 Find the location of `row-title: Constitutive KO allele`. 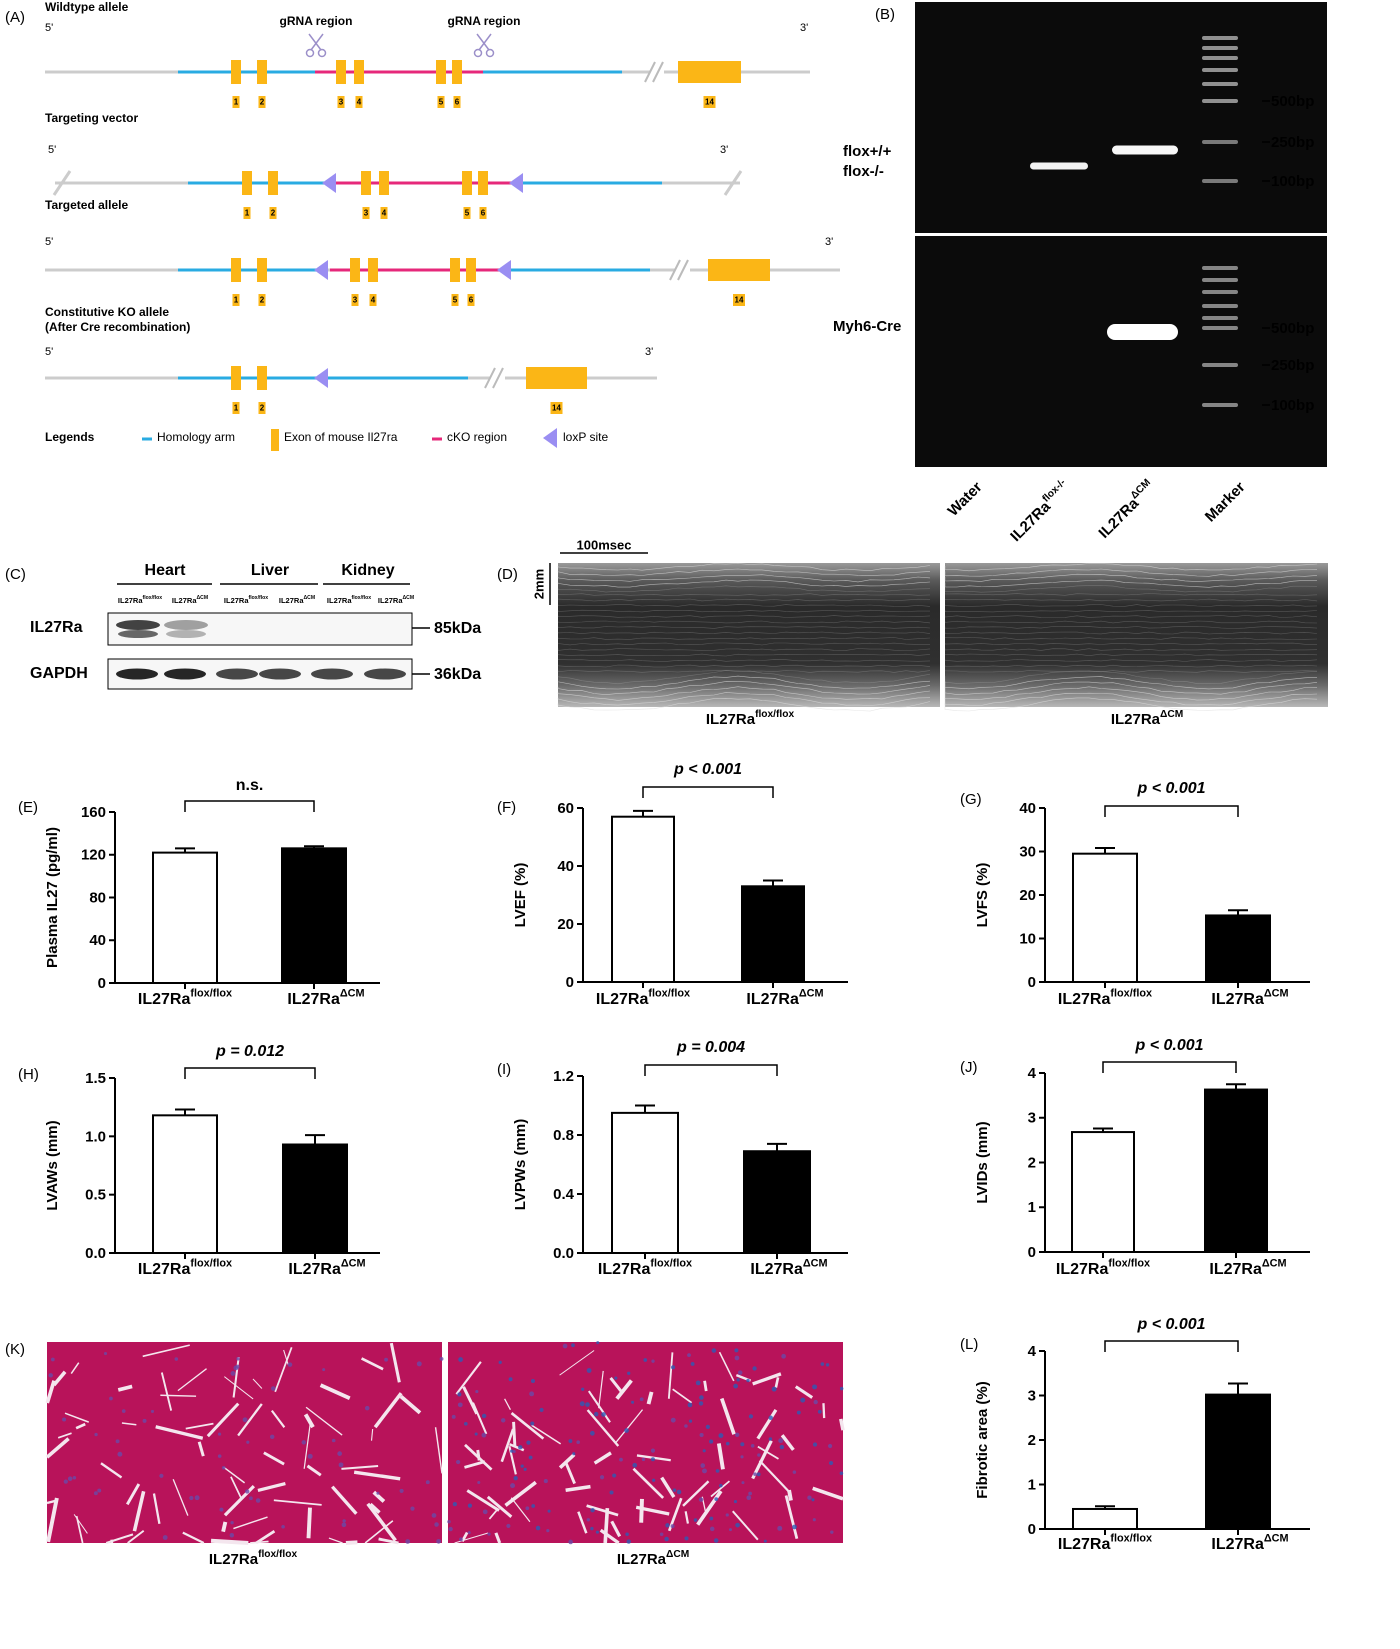

row-title: Constitutive KO allele is located at coordinates (107, 312).